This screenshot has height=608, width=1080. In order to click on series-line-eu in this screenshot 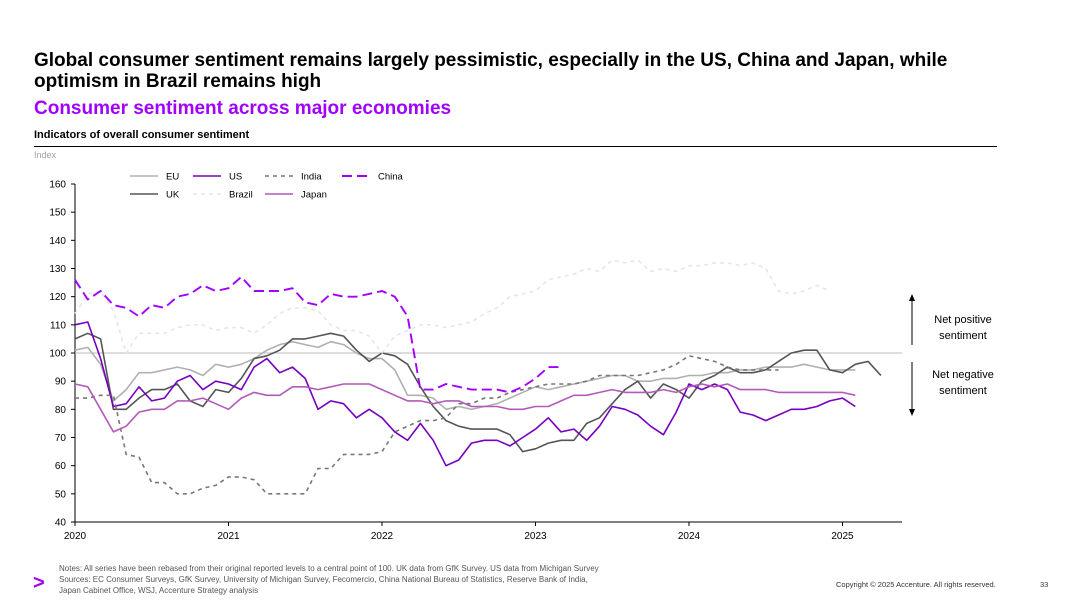, I will do `click(465, 375)`.